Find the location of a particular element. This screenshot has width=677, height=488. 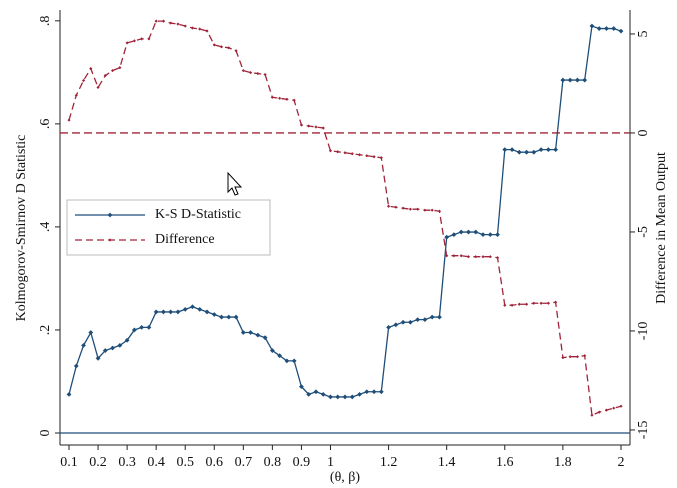

y2-tick-label: 5 is located at coordinates (643, 33).